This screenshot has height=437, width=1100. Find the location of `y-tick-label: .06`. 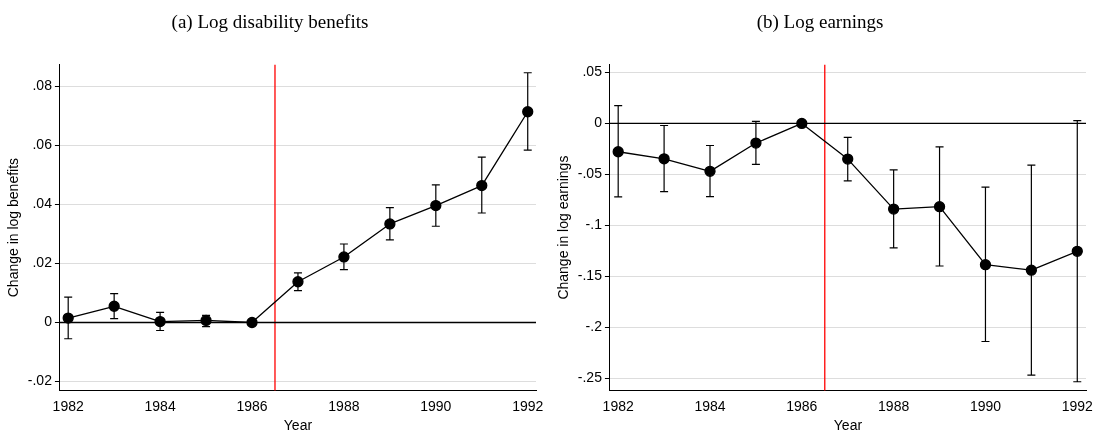

y-tick-label: .06 is located at coordinates (42, 144).